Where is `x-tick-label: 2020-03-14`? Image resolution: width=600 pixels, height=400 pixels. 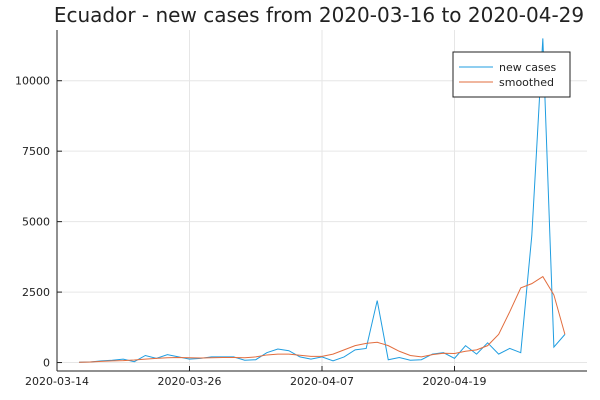
x-tick-label: 2020-03-14 is located at coordinates (57, 381).